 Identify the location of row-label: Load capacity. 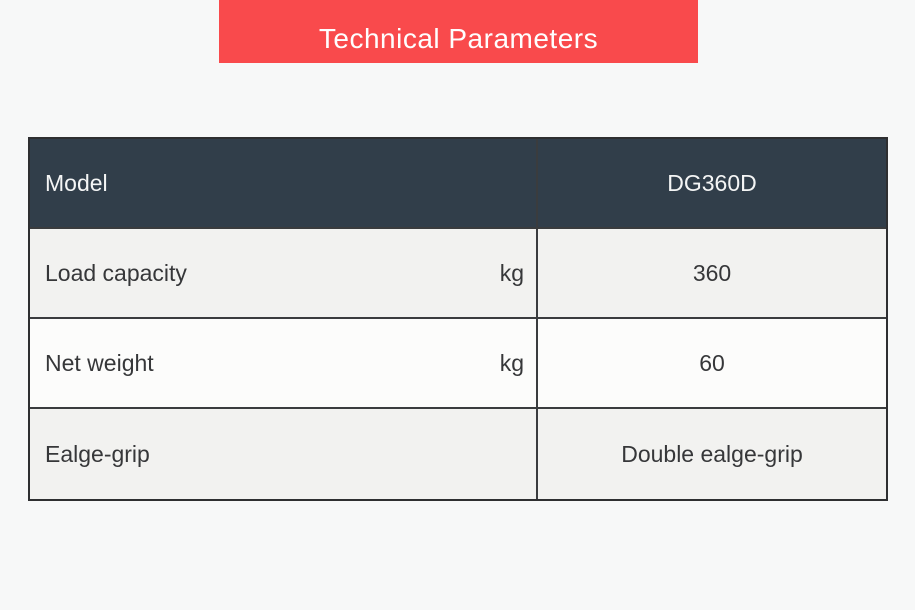
(116, 272).